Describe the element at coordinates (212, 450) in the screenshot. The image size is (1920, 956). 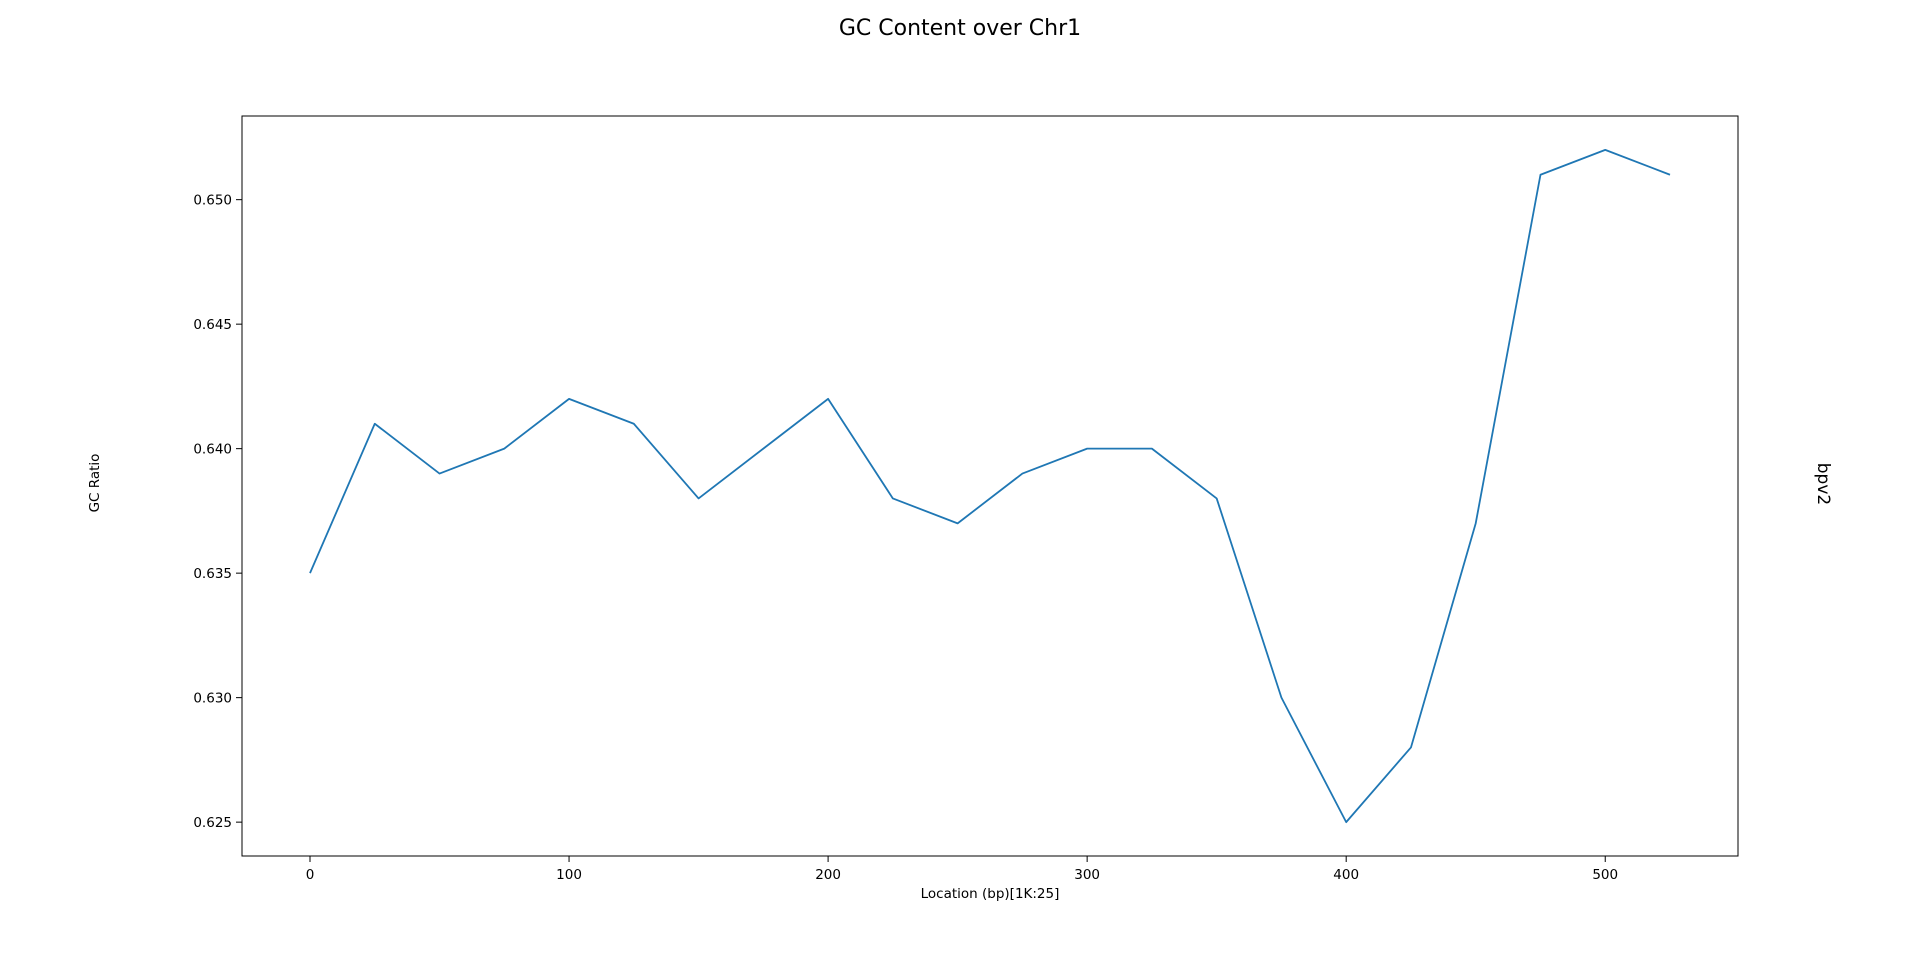
I see `y-tick-label: 0.640` at that location.